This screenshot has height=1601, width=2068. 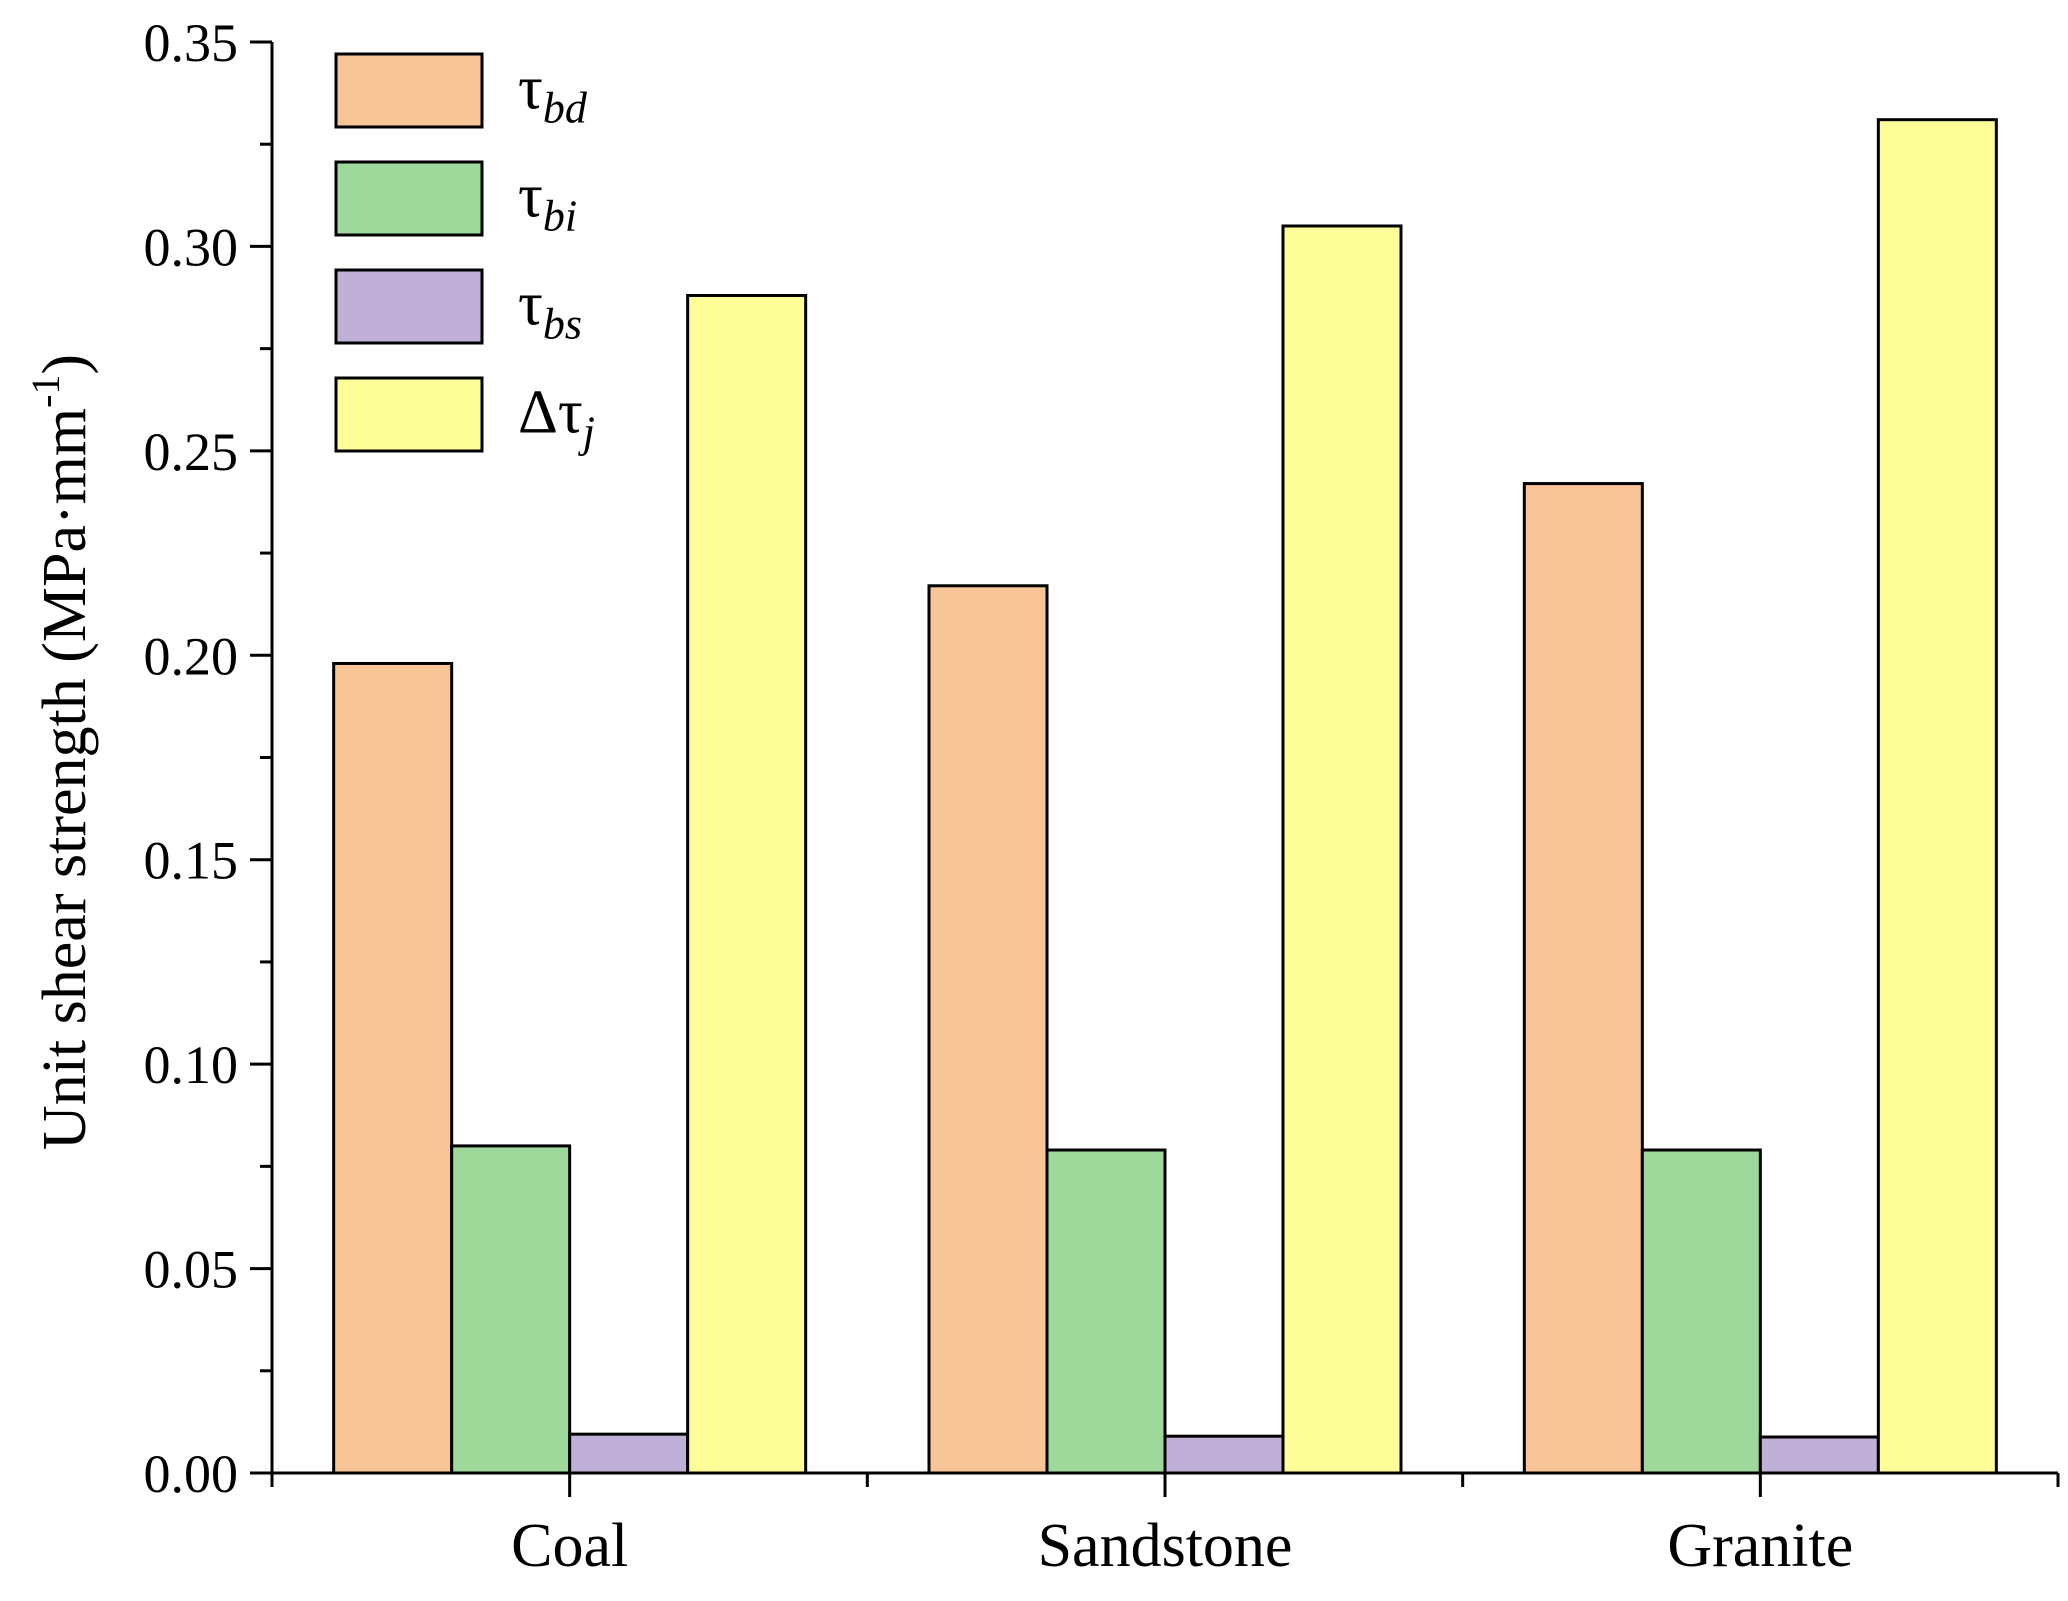 I want to click on y-tick-label: 0.00, so click(x=191, y=1474).